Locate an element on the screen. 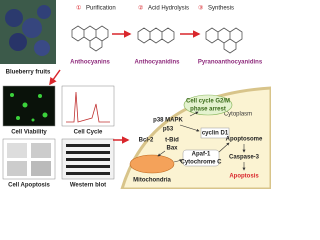  protein: t-Bid is located at coordinates (172, 141).